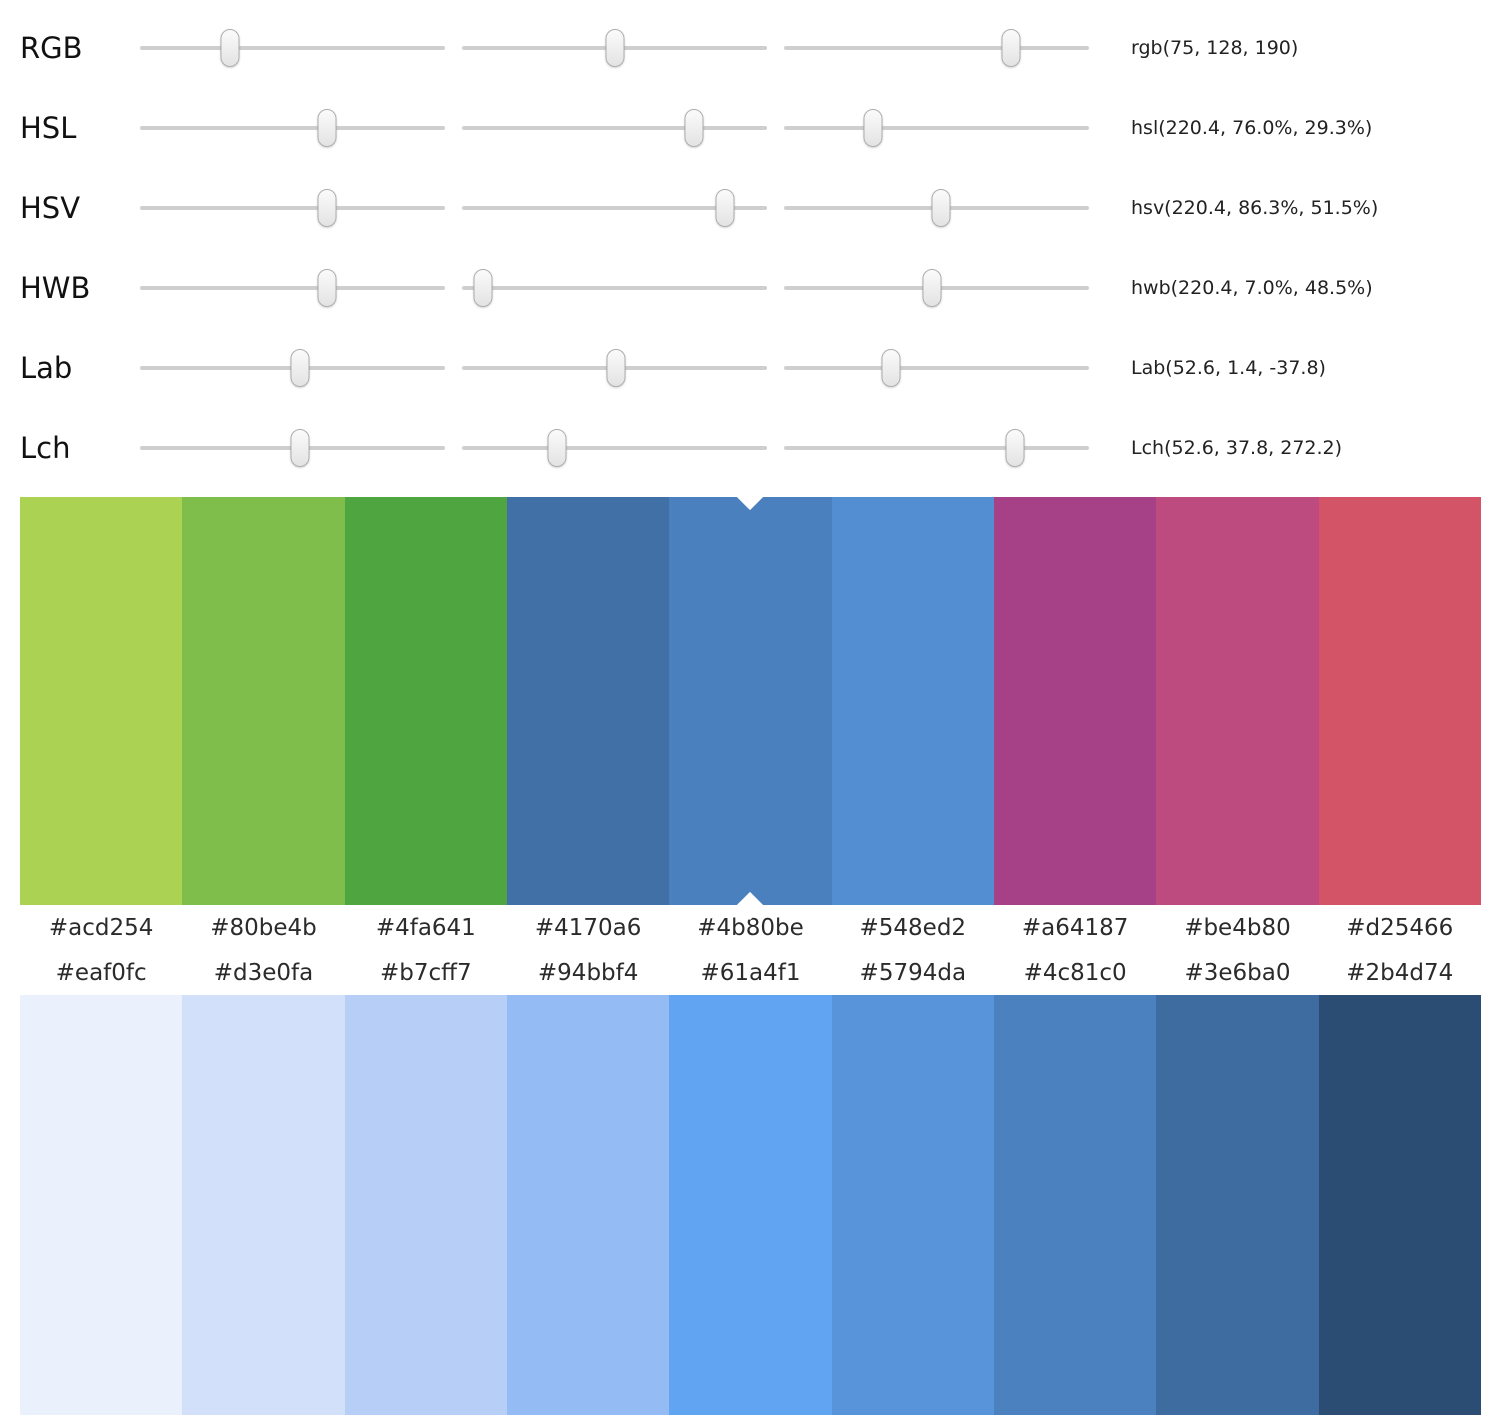 The width and height of the screenshot is (1501, 1415). What do you see at coordinates (425, 928) in the screenshot?
I see `swatch-hex-label: #4fa641` at bounding box center [425, 928].